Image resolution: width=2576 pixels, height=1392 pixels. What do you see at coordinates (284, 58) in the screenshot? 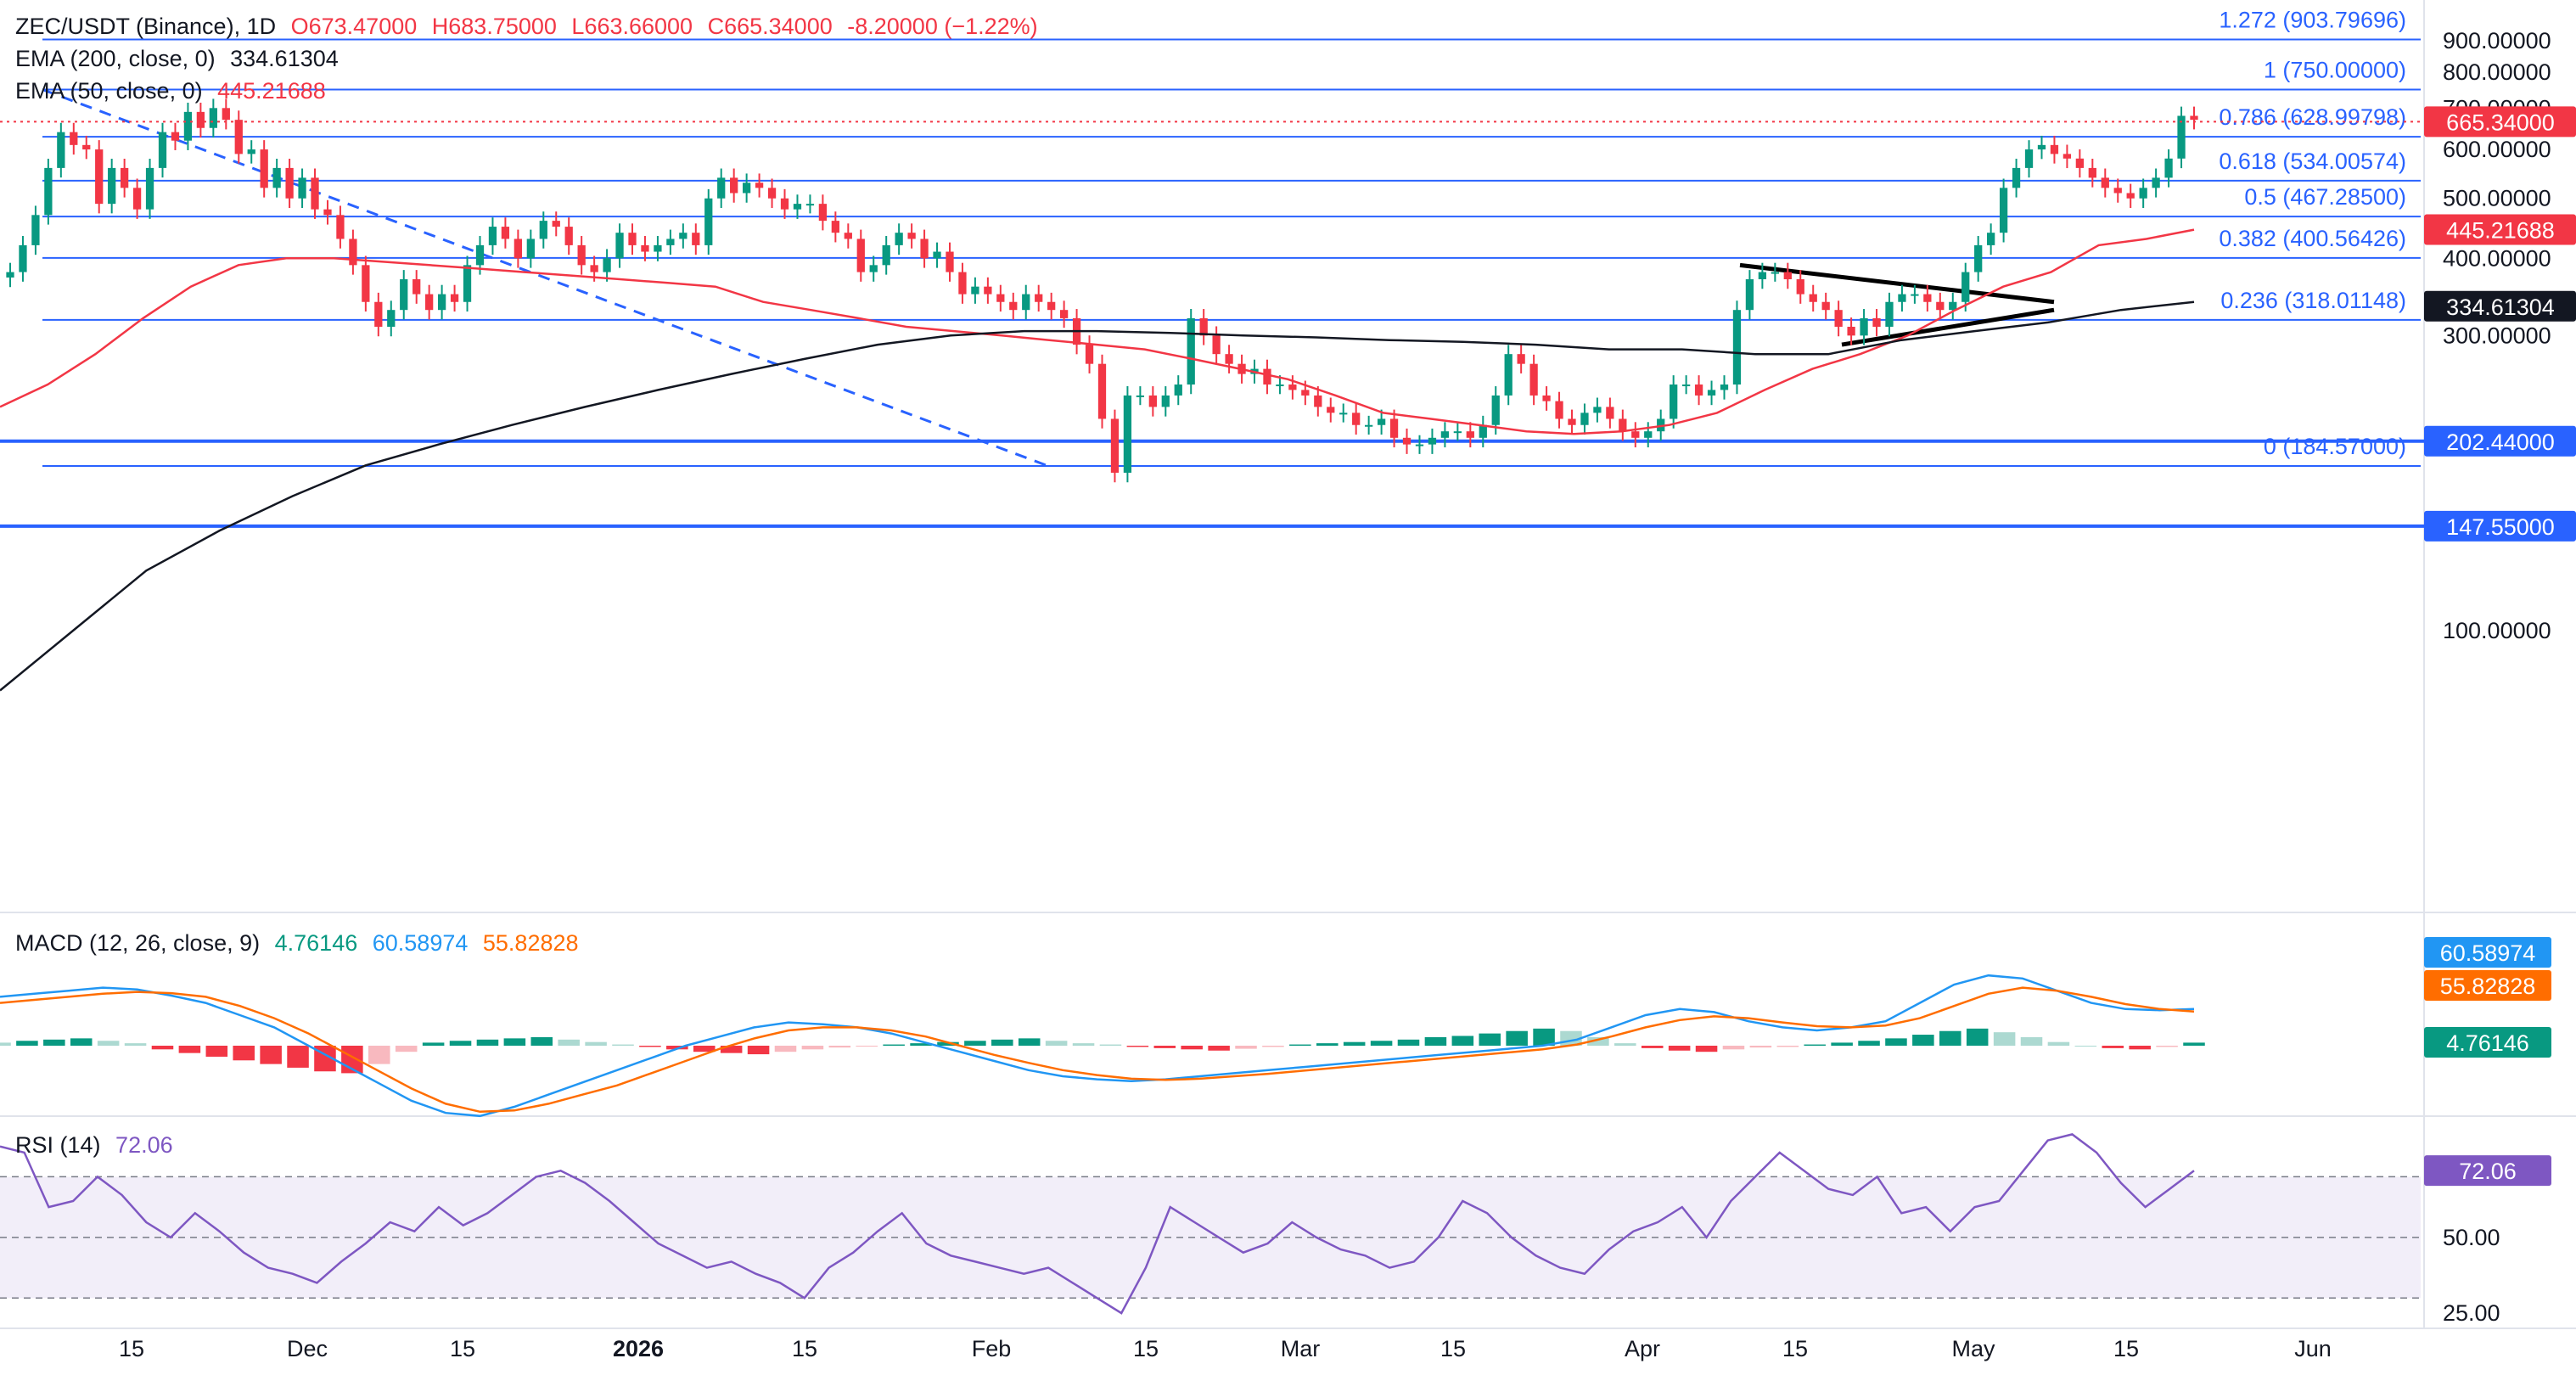
I see `ema200-value: 334.61304` at bounding box center [284, 58].